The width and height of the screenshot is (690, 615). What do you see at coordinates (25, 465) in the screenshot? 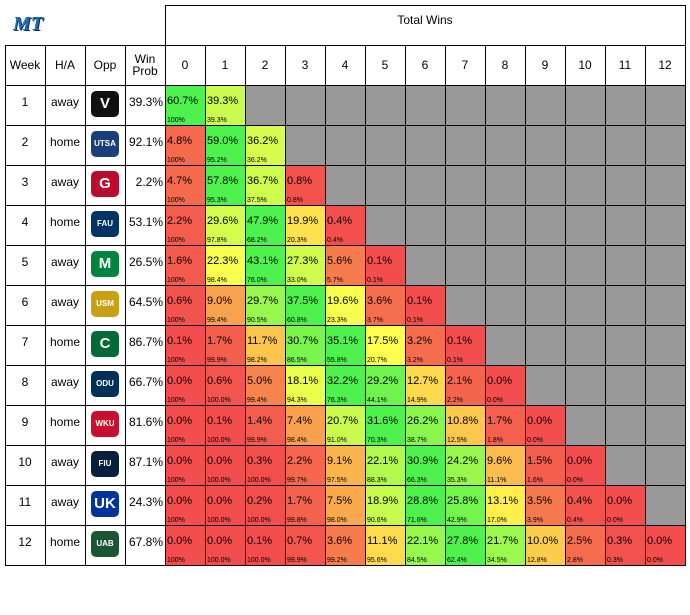
I see `week-cell: 10` at bounding box center [25, 465].